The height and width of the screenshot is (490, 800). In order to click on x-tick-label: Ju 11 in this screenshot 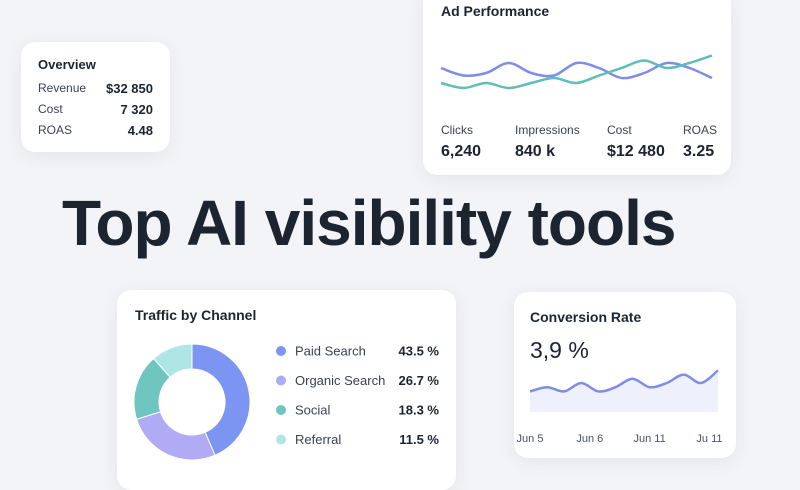, I will do `click(709, 439)`.